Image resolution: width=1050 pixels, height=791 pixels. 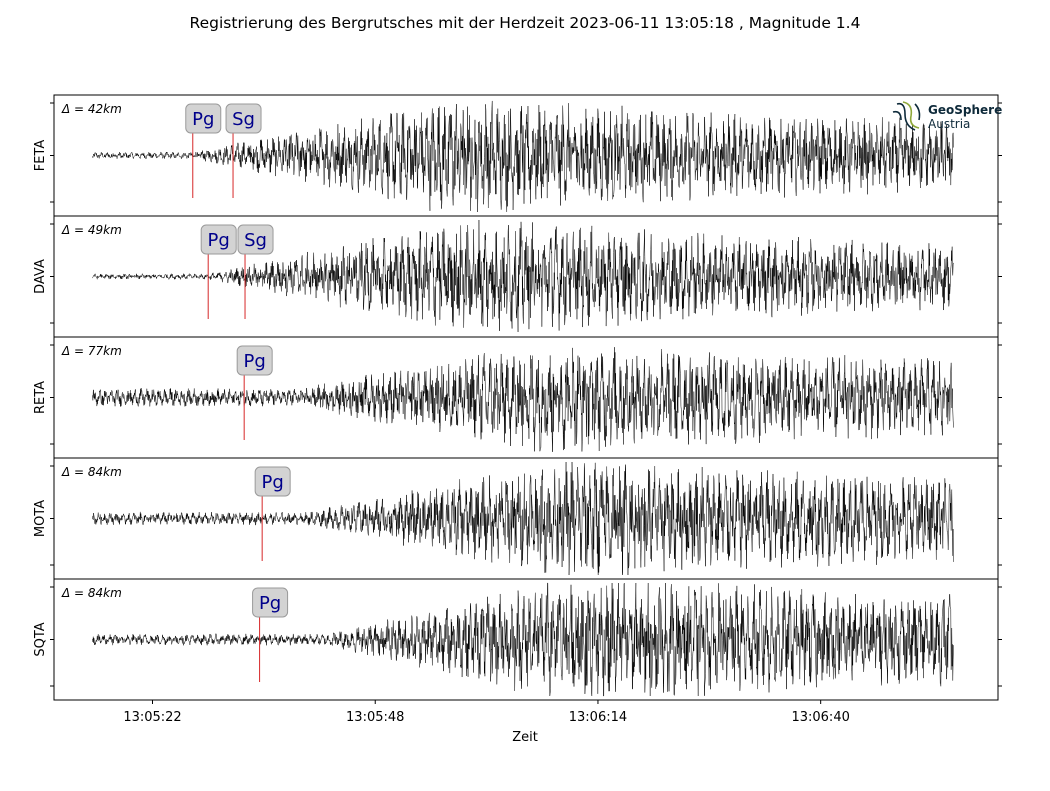 I want to click on distance-label: Δ = 49km, so click(x=91, y=230).